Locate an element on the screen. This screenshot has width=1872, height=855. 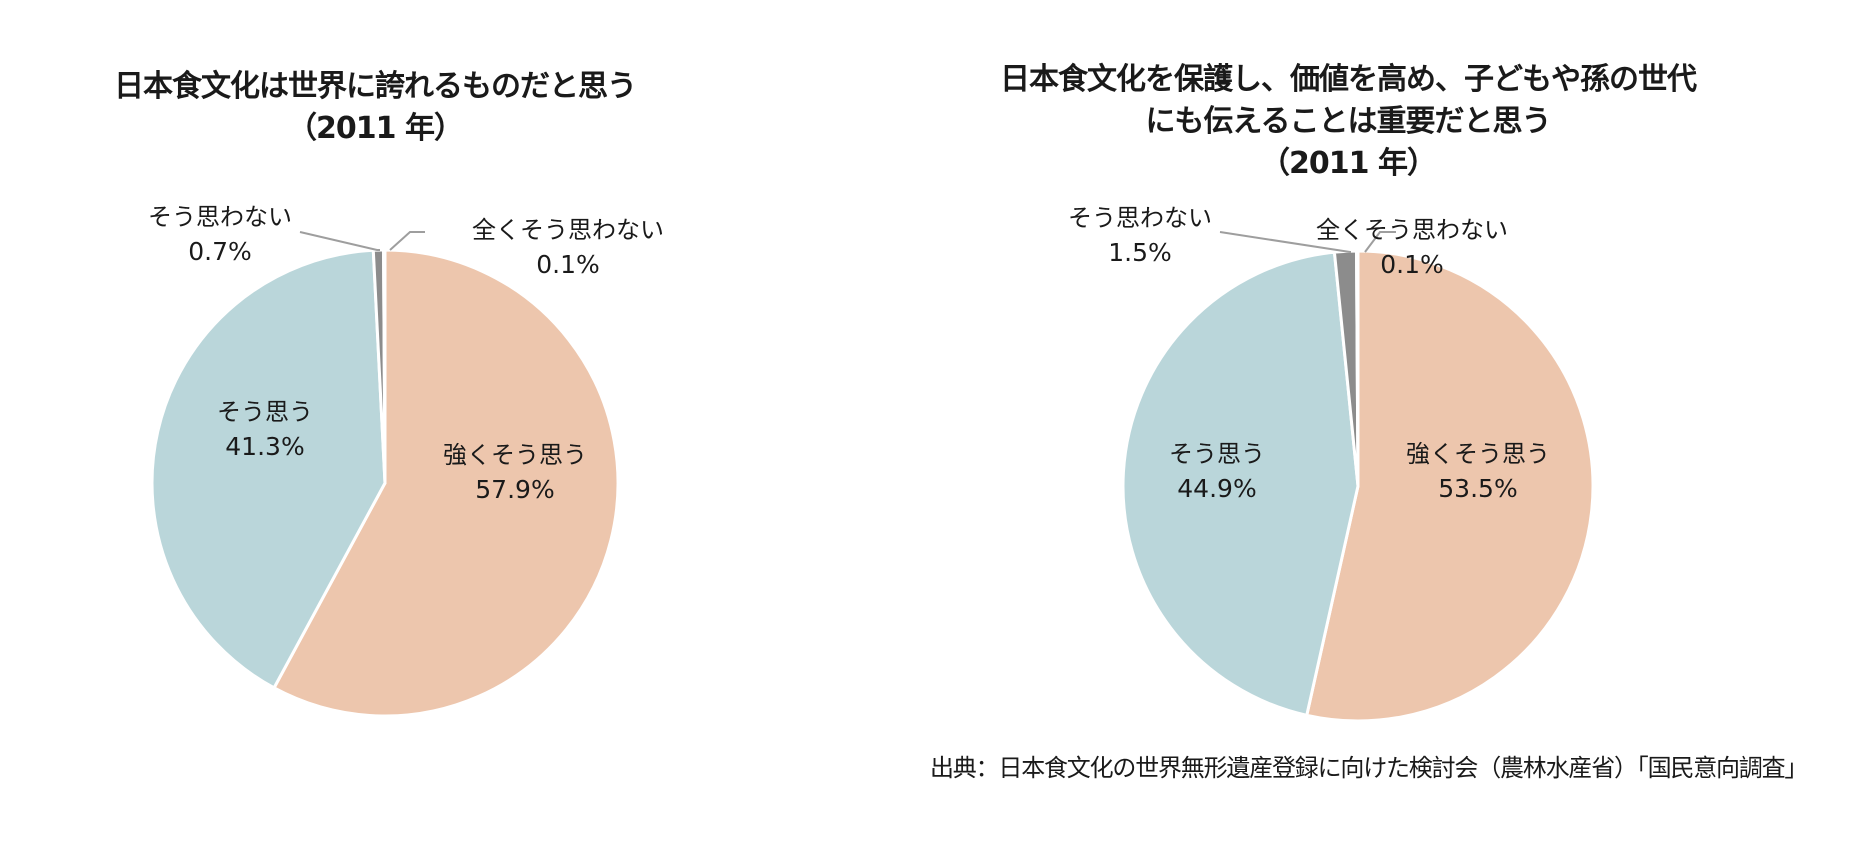
slice-value-agree-1: 41.3% is located at coordinates (264, 446).